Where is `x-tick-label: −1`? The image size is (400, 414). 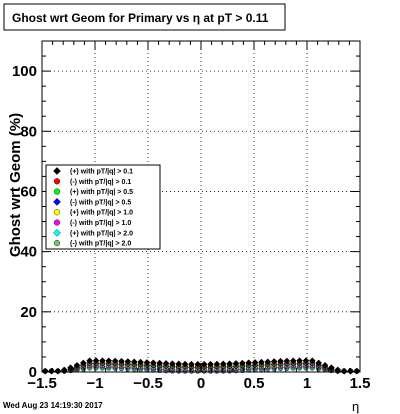 x-tick-label: −1 is located at coordinates (94, 383).